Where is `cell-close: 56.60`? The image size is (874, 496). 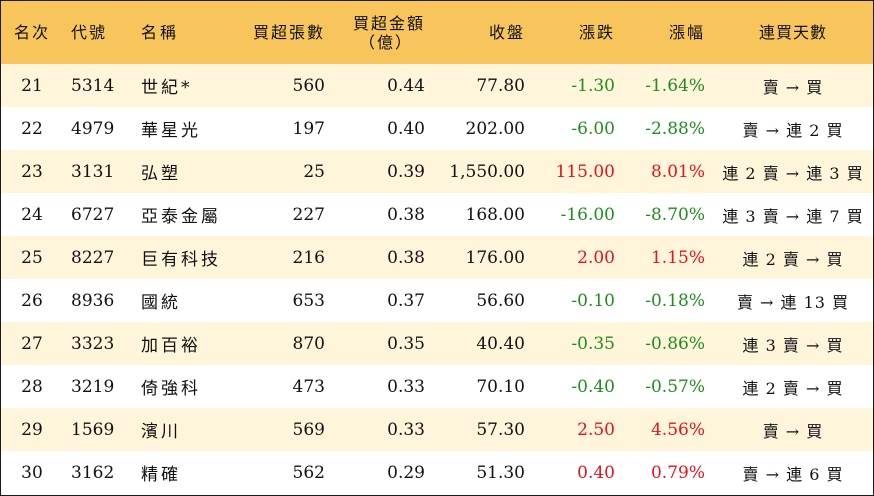
cell-close: 56.60 is located at coordinates (500, 300).